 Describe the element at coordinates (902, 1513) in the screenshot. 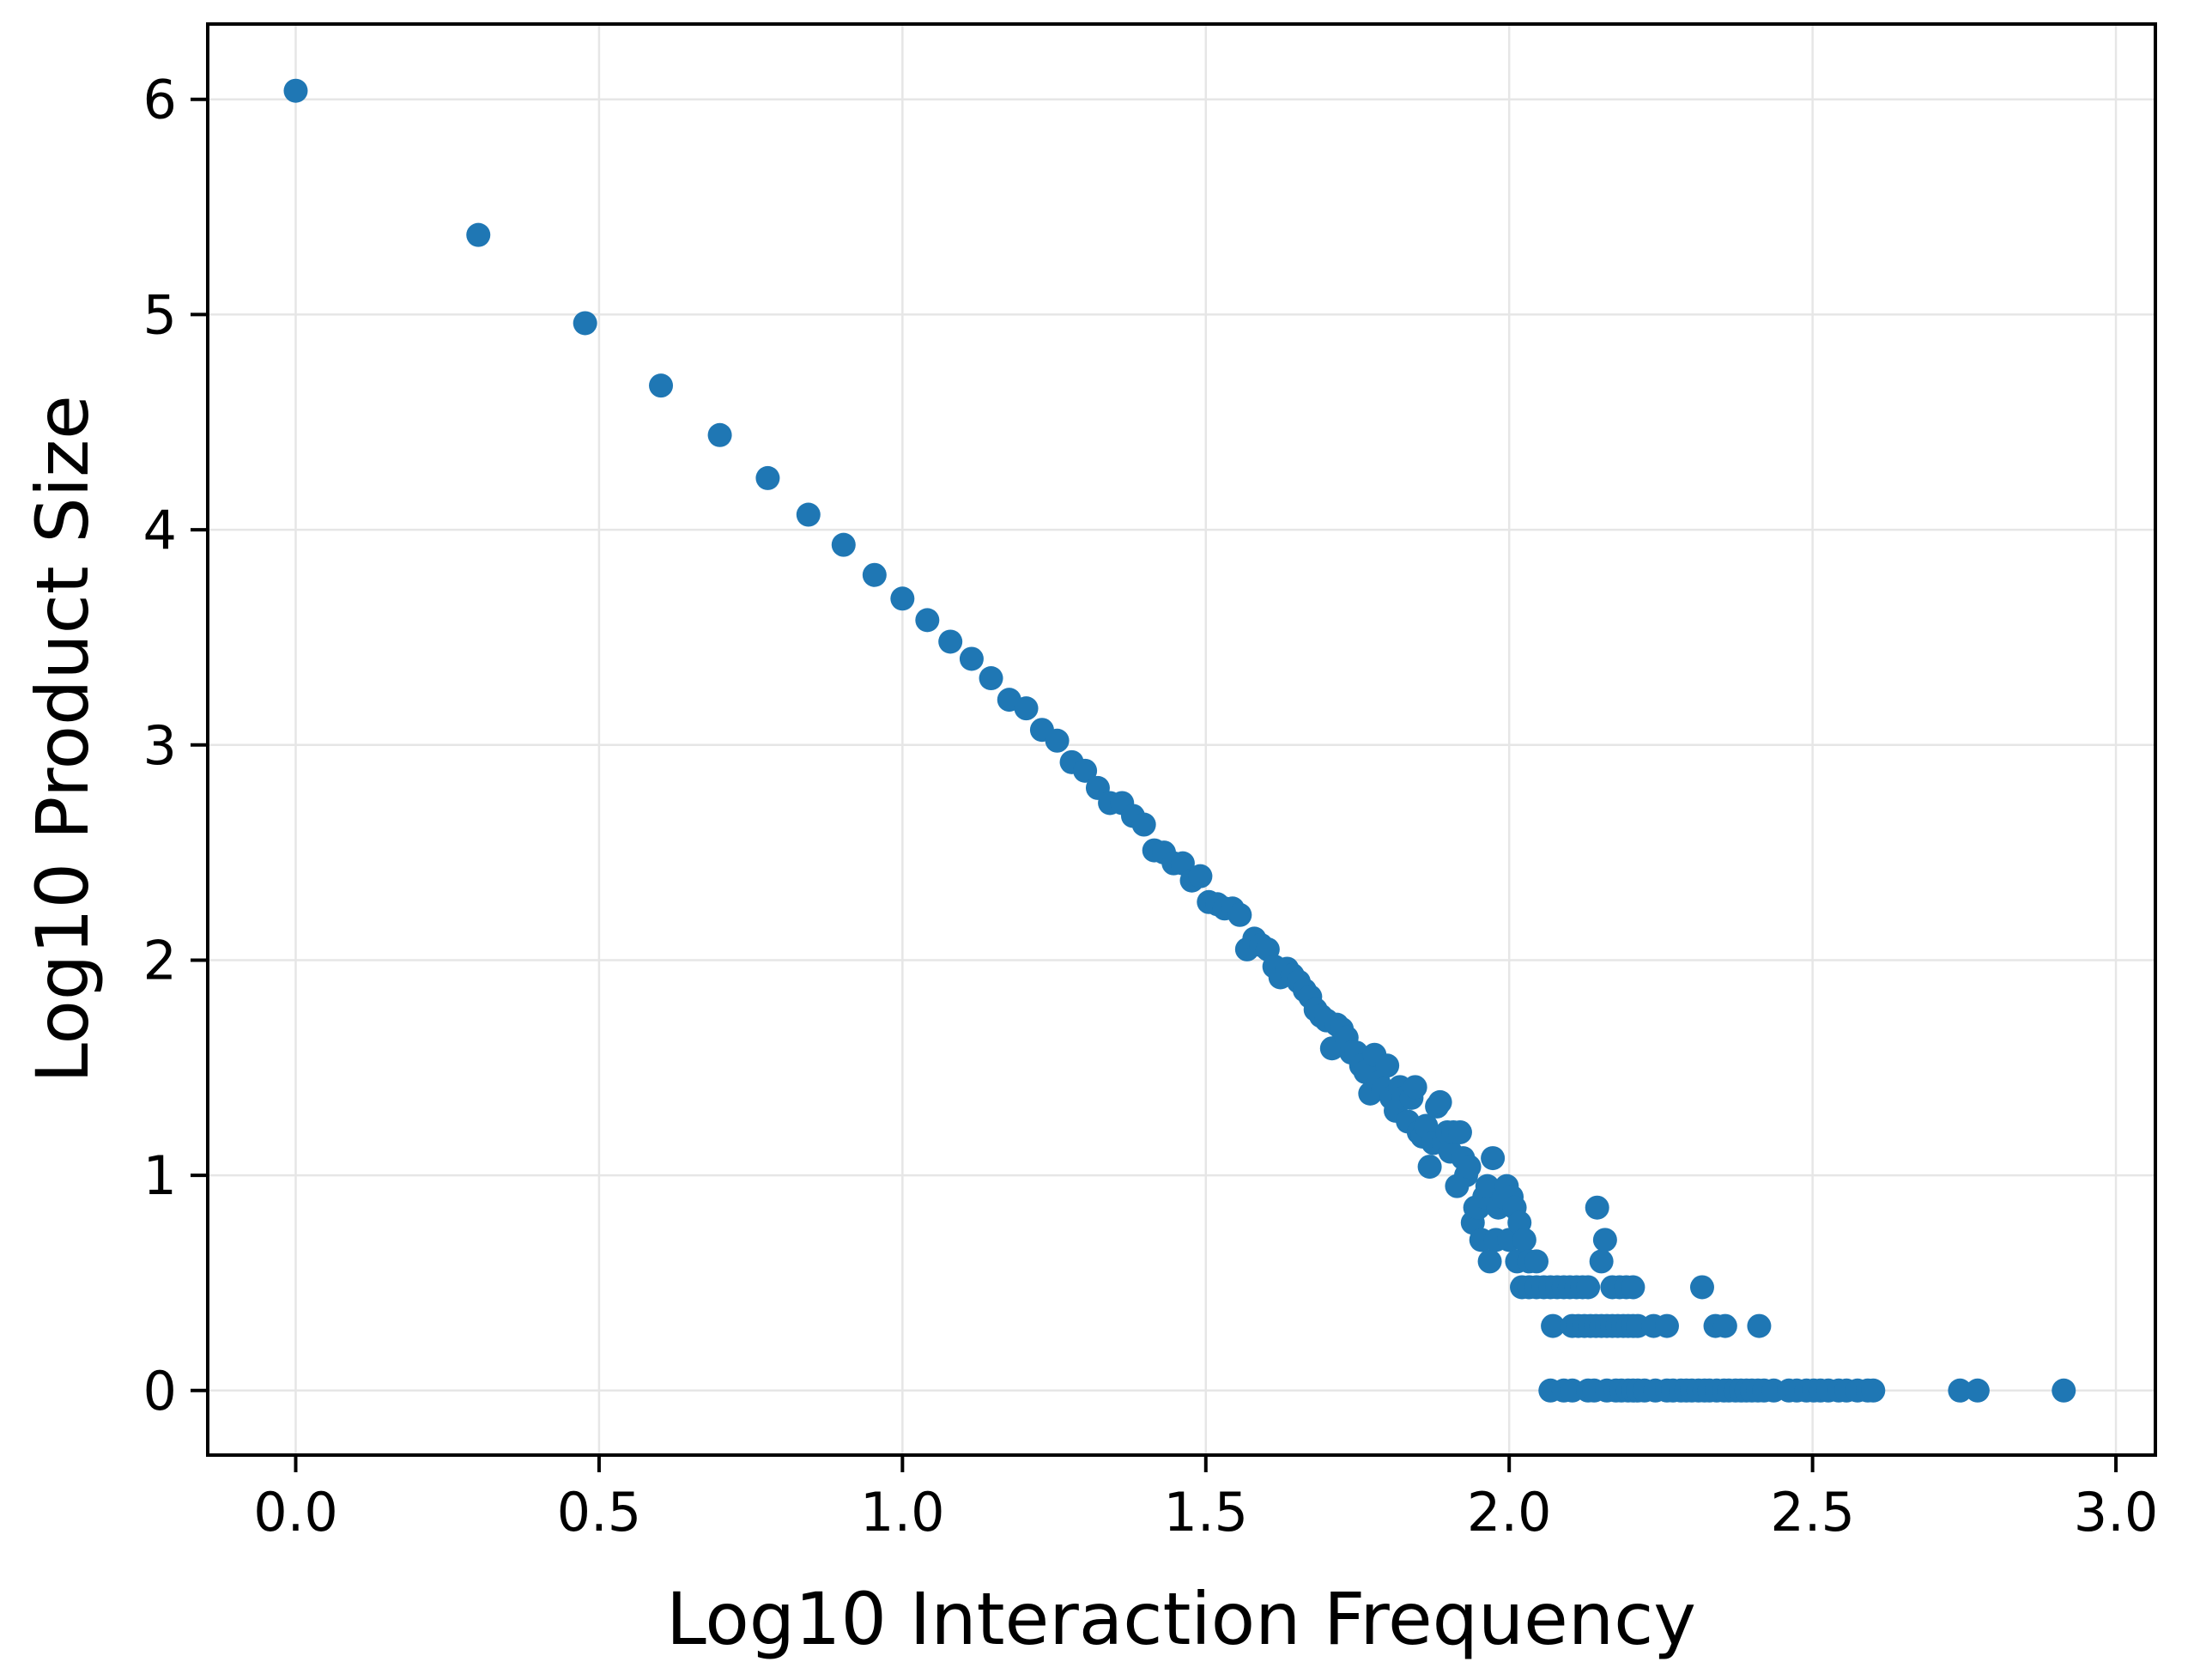

I see `x-tick-label: 1.0` at that location.